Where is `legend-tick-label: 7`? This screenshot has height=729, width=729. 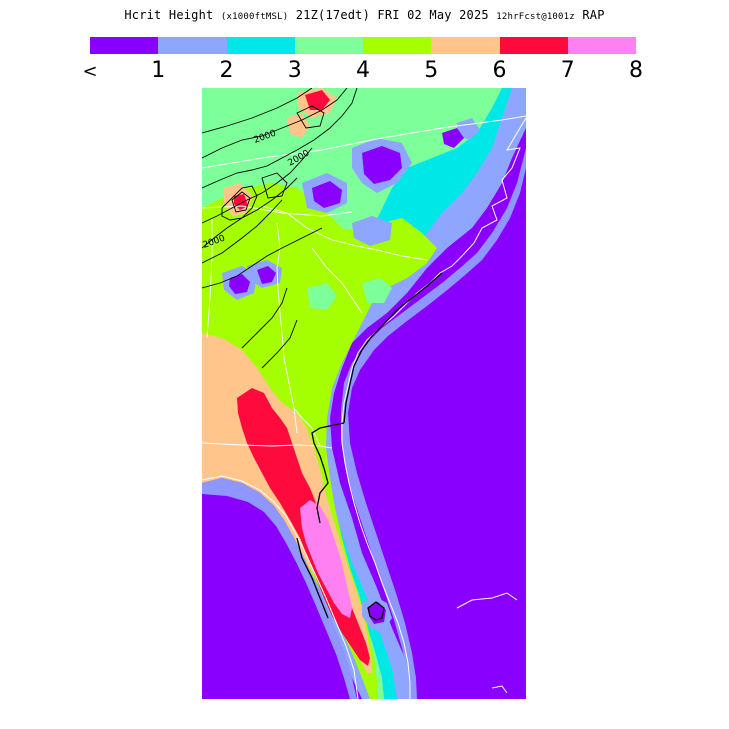 legend-tick-label: 7 is located at coordinates (567, 70).